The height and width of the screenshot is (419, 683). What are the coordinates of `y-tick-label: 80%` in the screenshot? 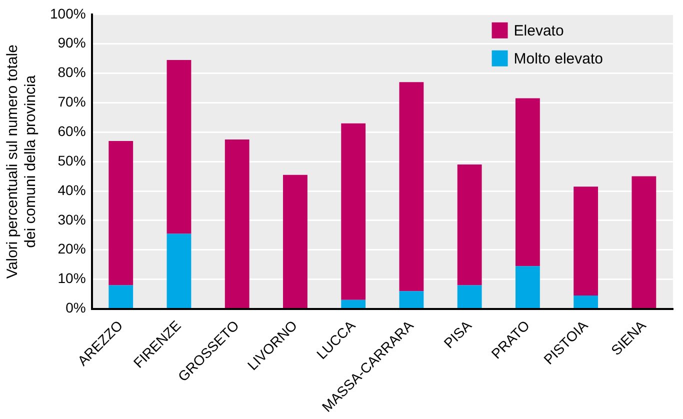 It's located at (72, 72).